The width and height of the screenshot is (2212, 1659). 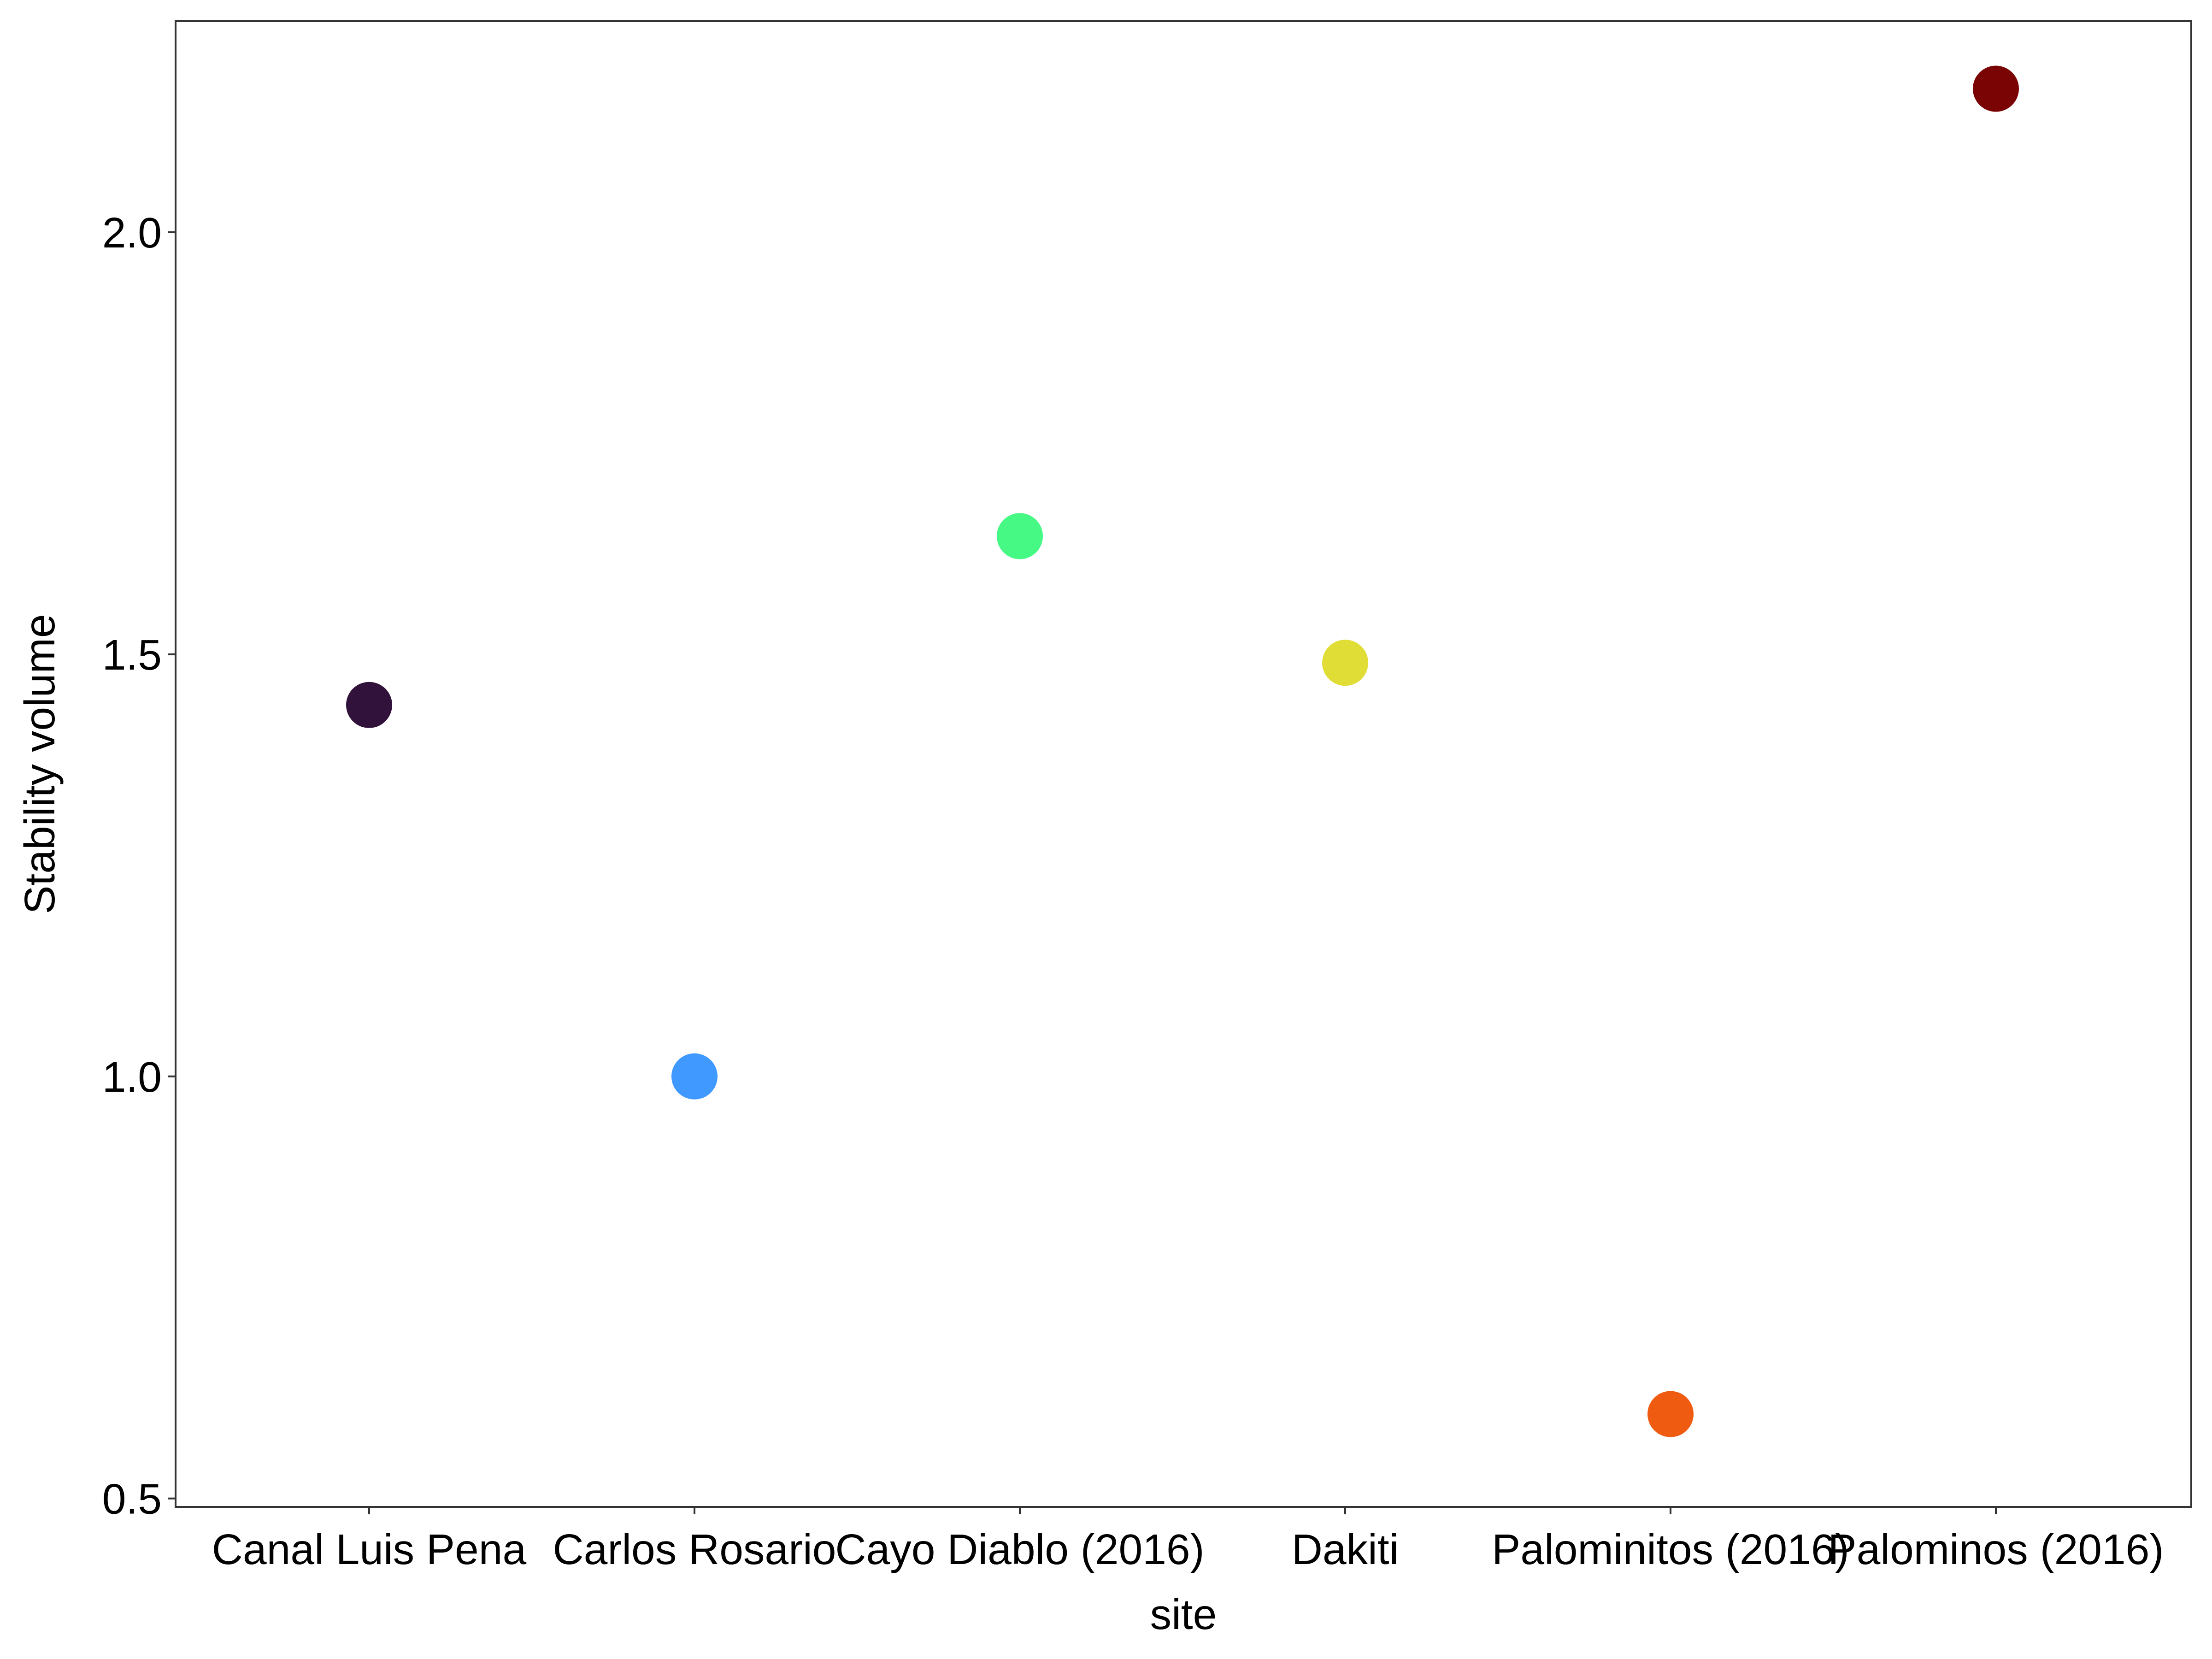 What do you see at coordinates (1670, 1549) in the screenshot?
I see `x-tick-label: Palominitos (2016)` at bounding box center [1670, 1549].